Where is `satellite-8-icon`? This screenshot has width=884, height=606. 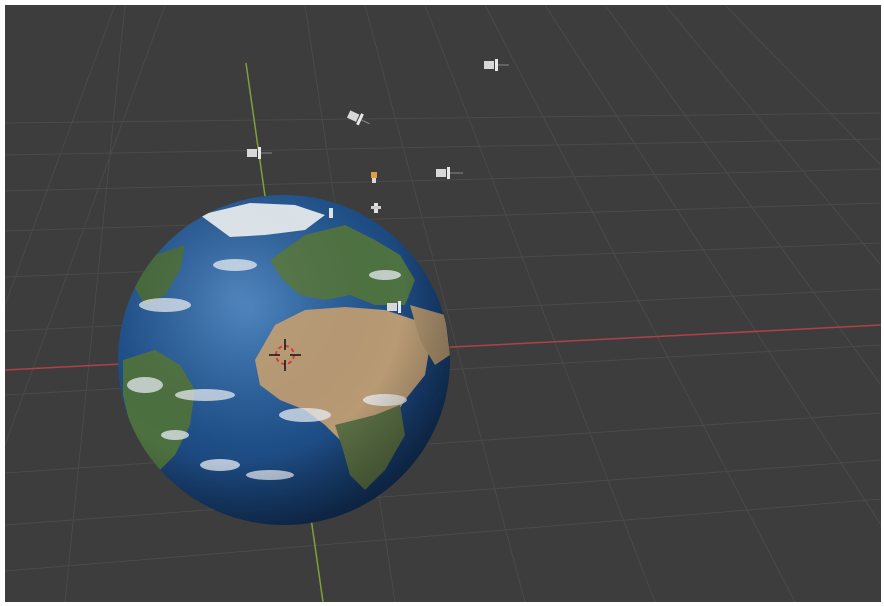
satellite-8-icon is located at coordinates (394, 307).